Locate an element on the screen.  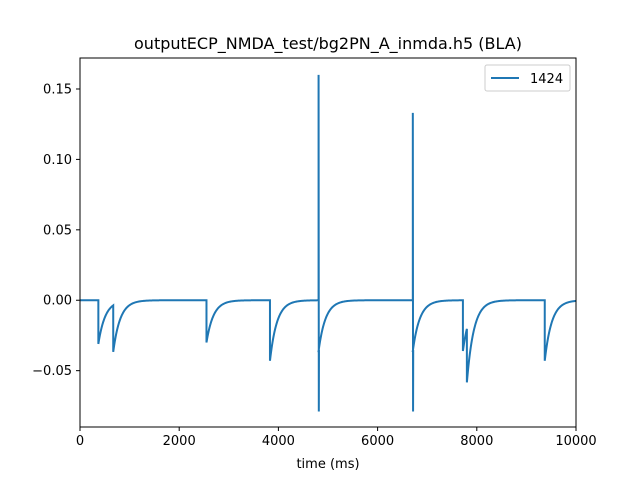
y-tick-label: 0.00 is located at coordinates (57, 301).